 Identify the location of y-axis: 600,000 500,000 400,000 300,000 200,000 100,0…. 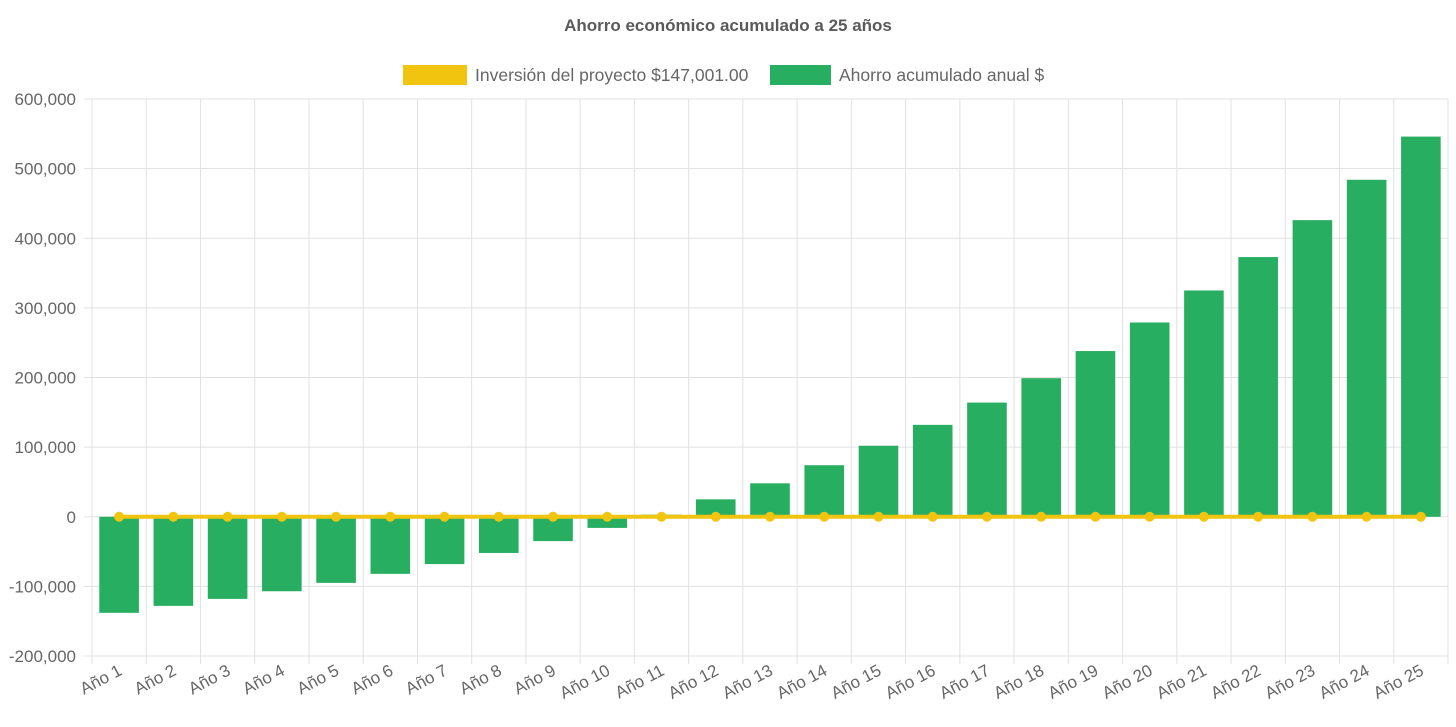
(42, 378).